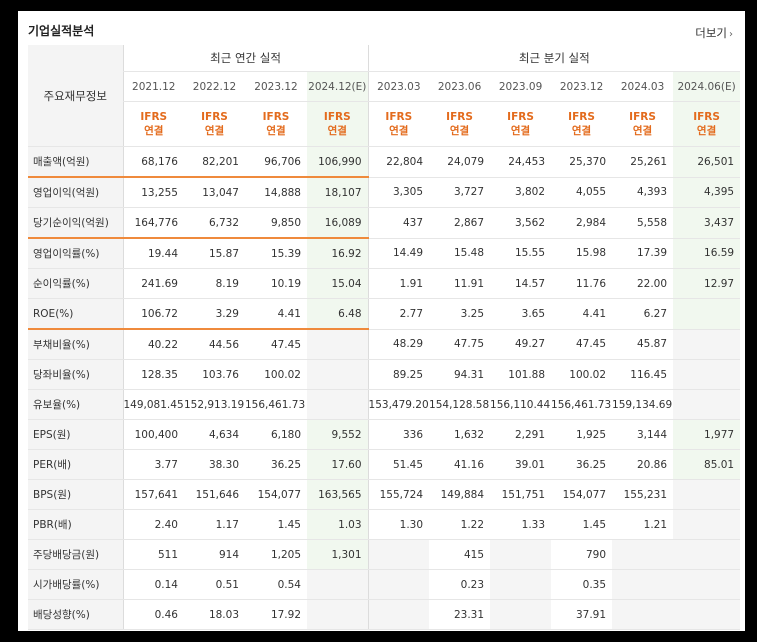 The image size is (757, 642). I want to click on section-title: 기업실적분석, so click(61, 31).